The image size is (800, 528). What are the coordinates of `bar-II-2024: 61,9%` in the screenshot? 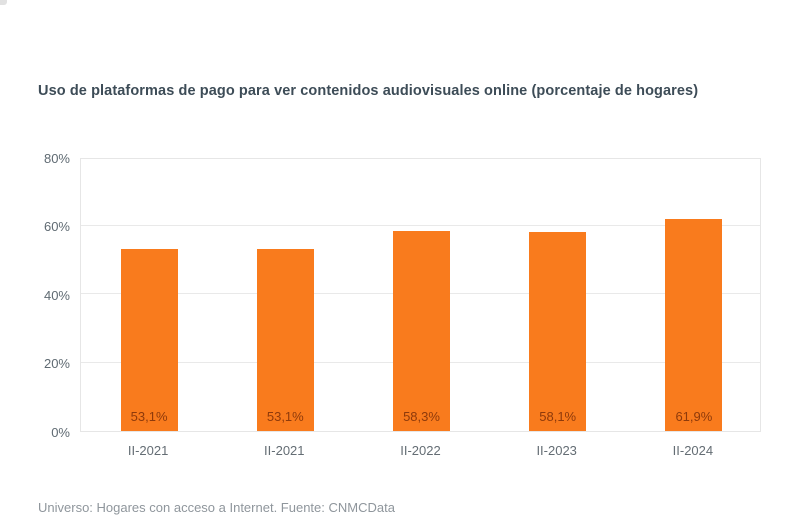 It's located at (694, 325).